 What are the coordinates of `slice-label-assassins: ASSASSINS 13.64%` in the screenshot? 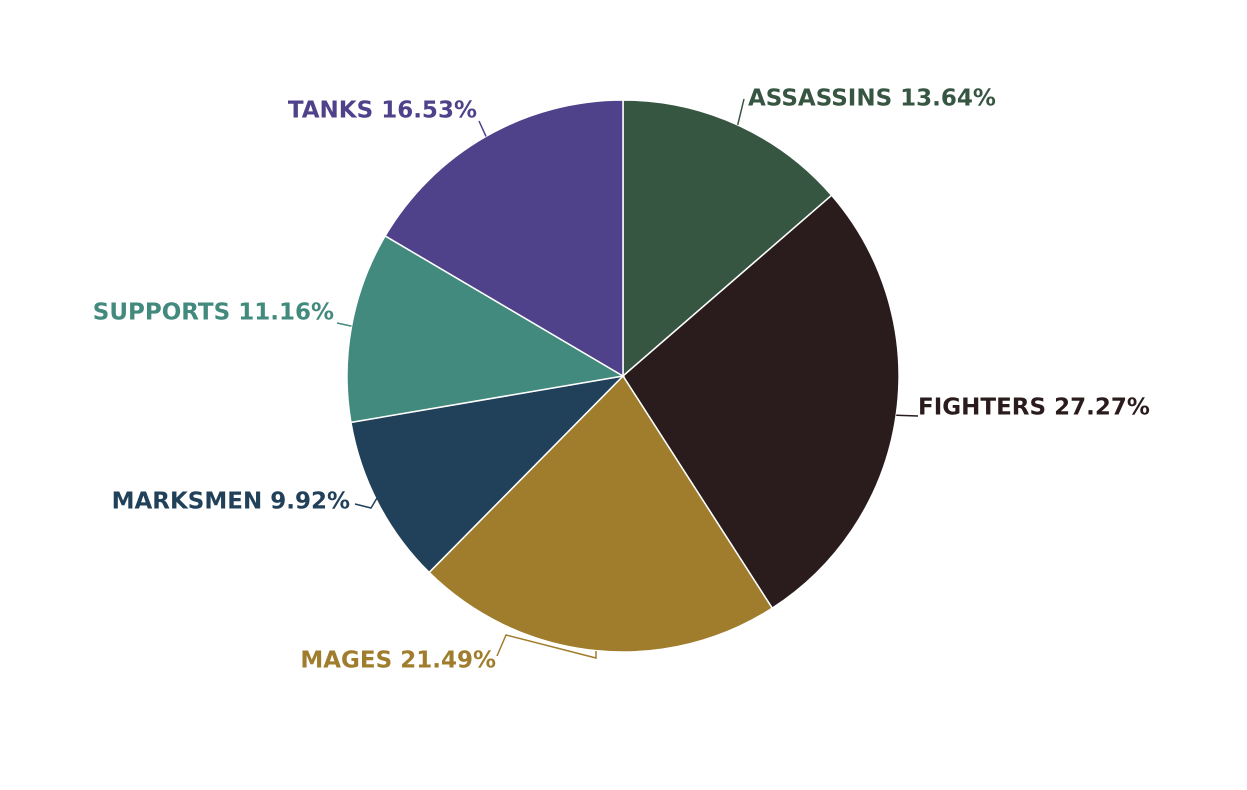 It's located at (872, 99).